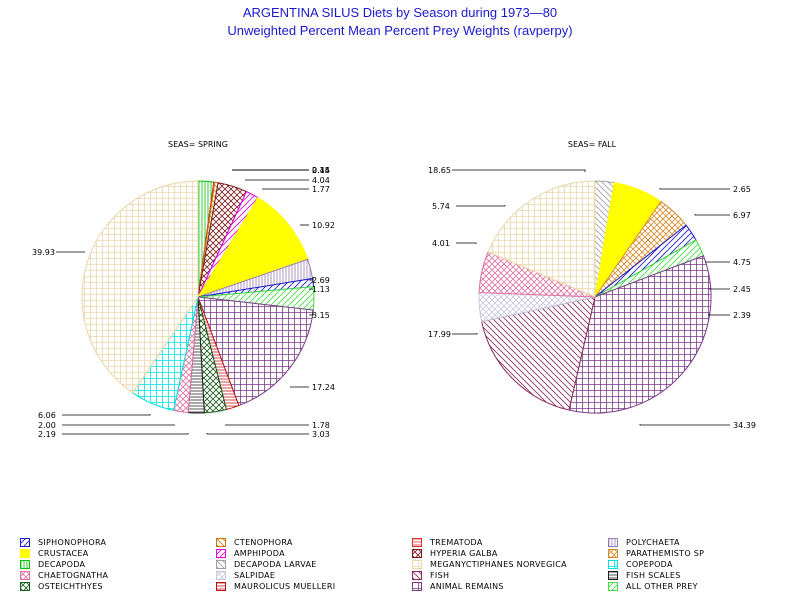 The image size is (800, 600). What do you see at coordinates (703, 542) in the screenshot?
I see `legend-item-polychaeta: POLYCHAETA` at bounding box center [703, 542].